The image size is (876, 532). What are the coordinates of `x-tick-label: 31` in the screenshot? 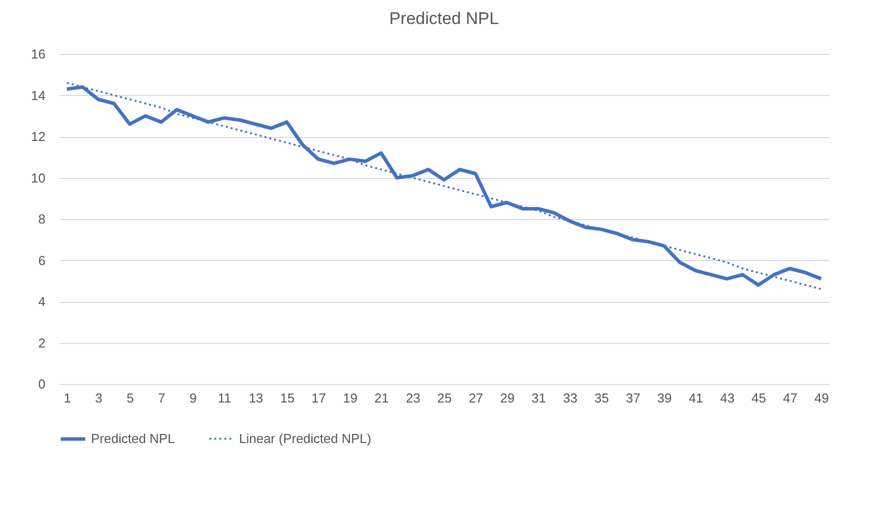 It's located at (539, 398).